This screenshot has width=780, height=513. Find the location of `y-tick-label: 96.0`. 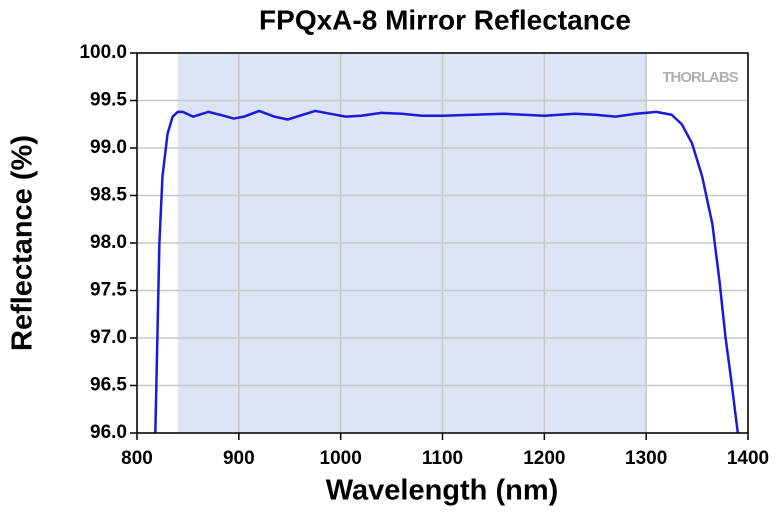

y-tick-label: 96.0 is located at coordinates (108, 432).